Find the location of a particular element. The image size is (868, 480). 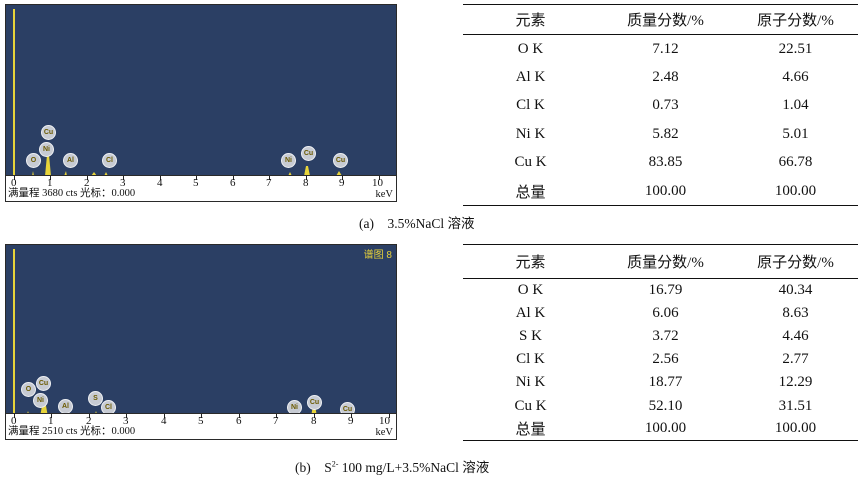

cell: S K is located at coordinates (530, 335).